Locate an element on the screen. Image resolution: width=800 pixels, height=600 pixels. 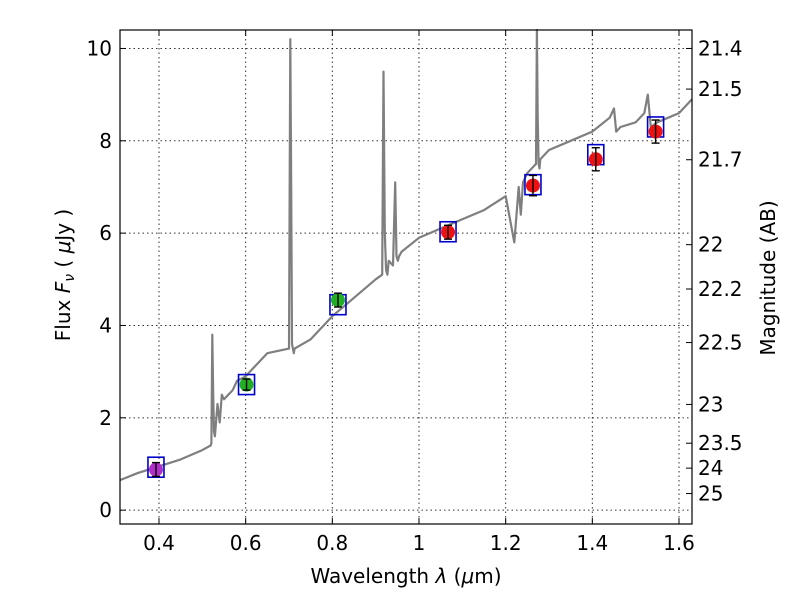
y2-axis-label: Magnitude (AB) is located at coordinates (768, 277).